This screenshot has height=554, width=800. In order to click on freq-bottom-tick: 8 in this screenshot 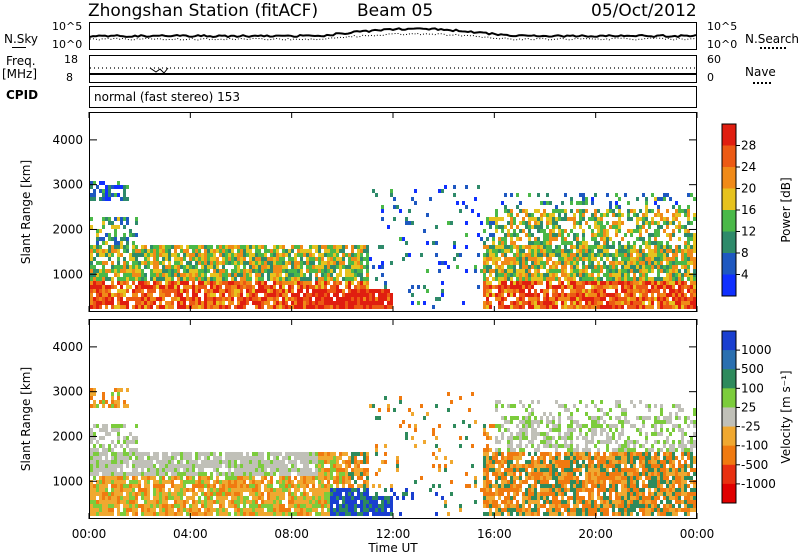, I will do `click(69, 77)`.